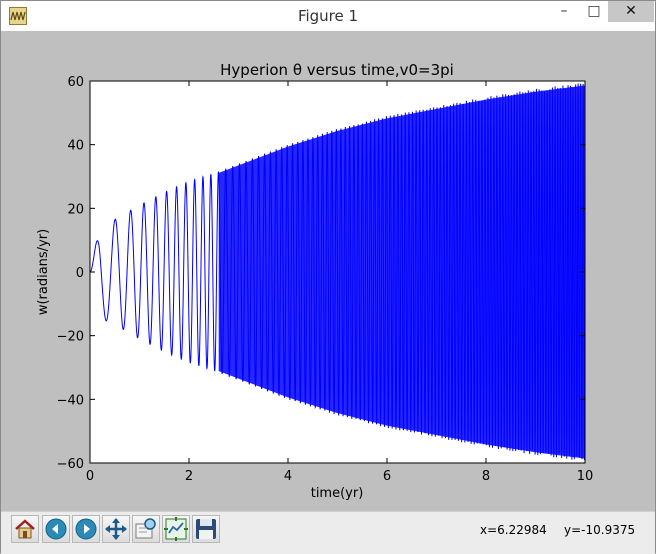 The image size is (656, 554). I want to click on back-button, so click(56, 529).